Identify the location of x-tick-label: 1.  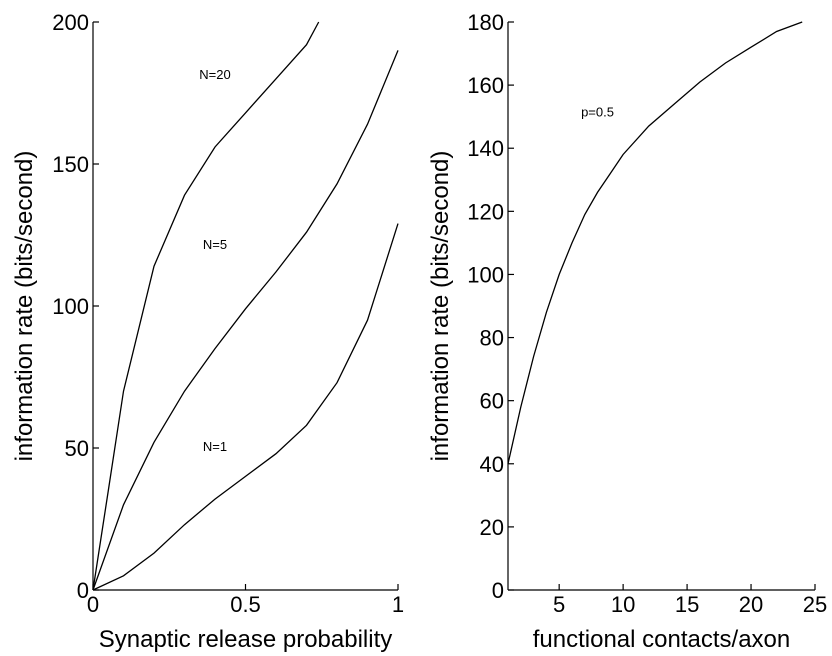
(398, 604).